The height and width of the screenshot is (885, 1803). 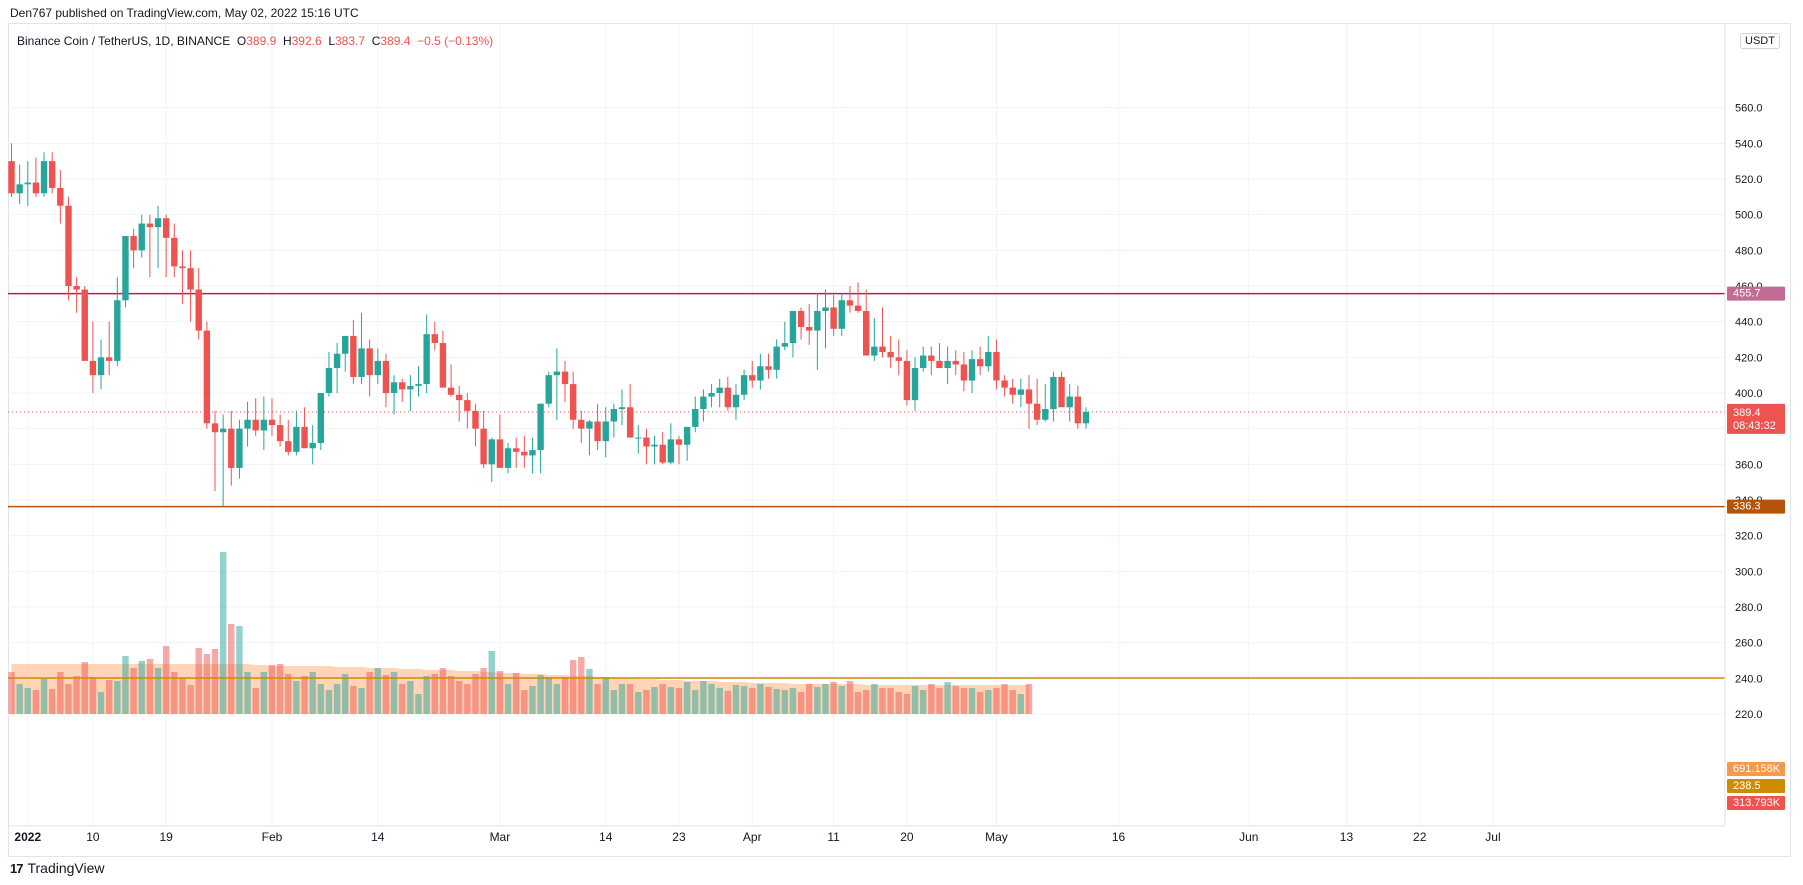 What do you see at coordinates (66, 868) in the screenshot?
I see `tradingview-logo-text: TradingView` at bounding box center [66, 868].